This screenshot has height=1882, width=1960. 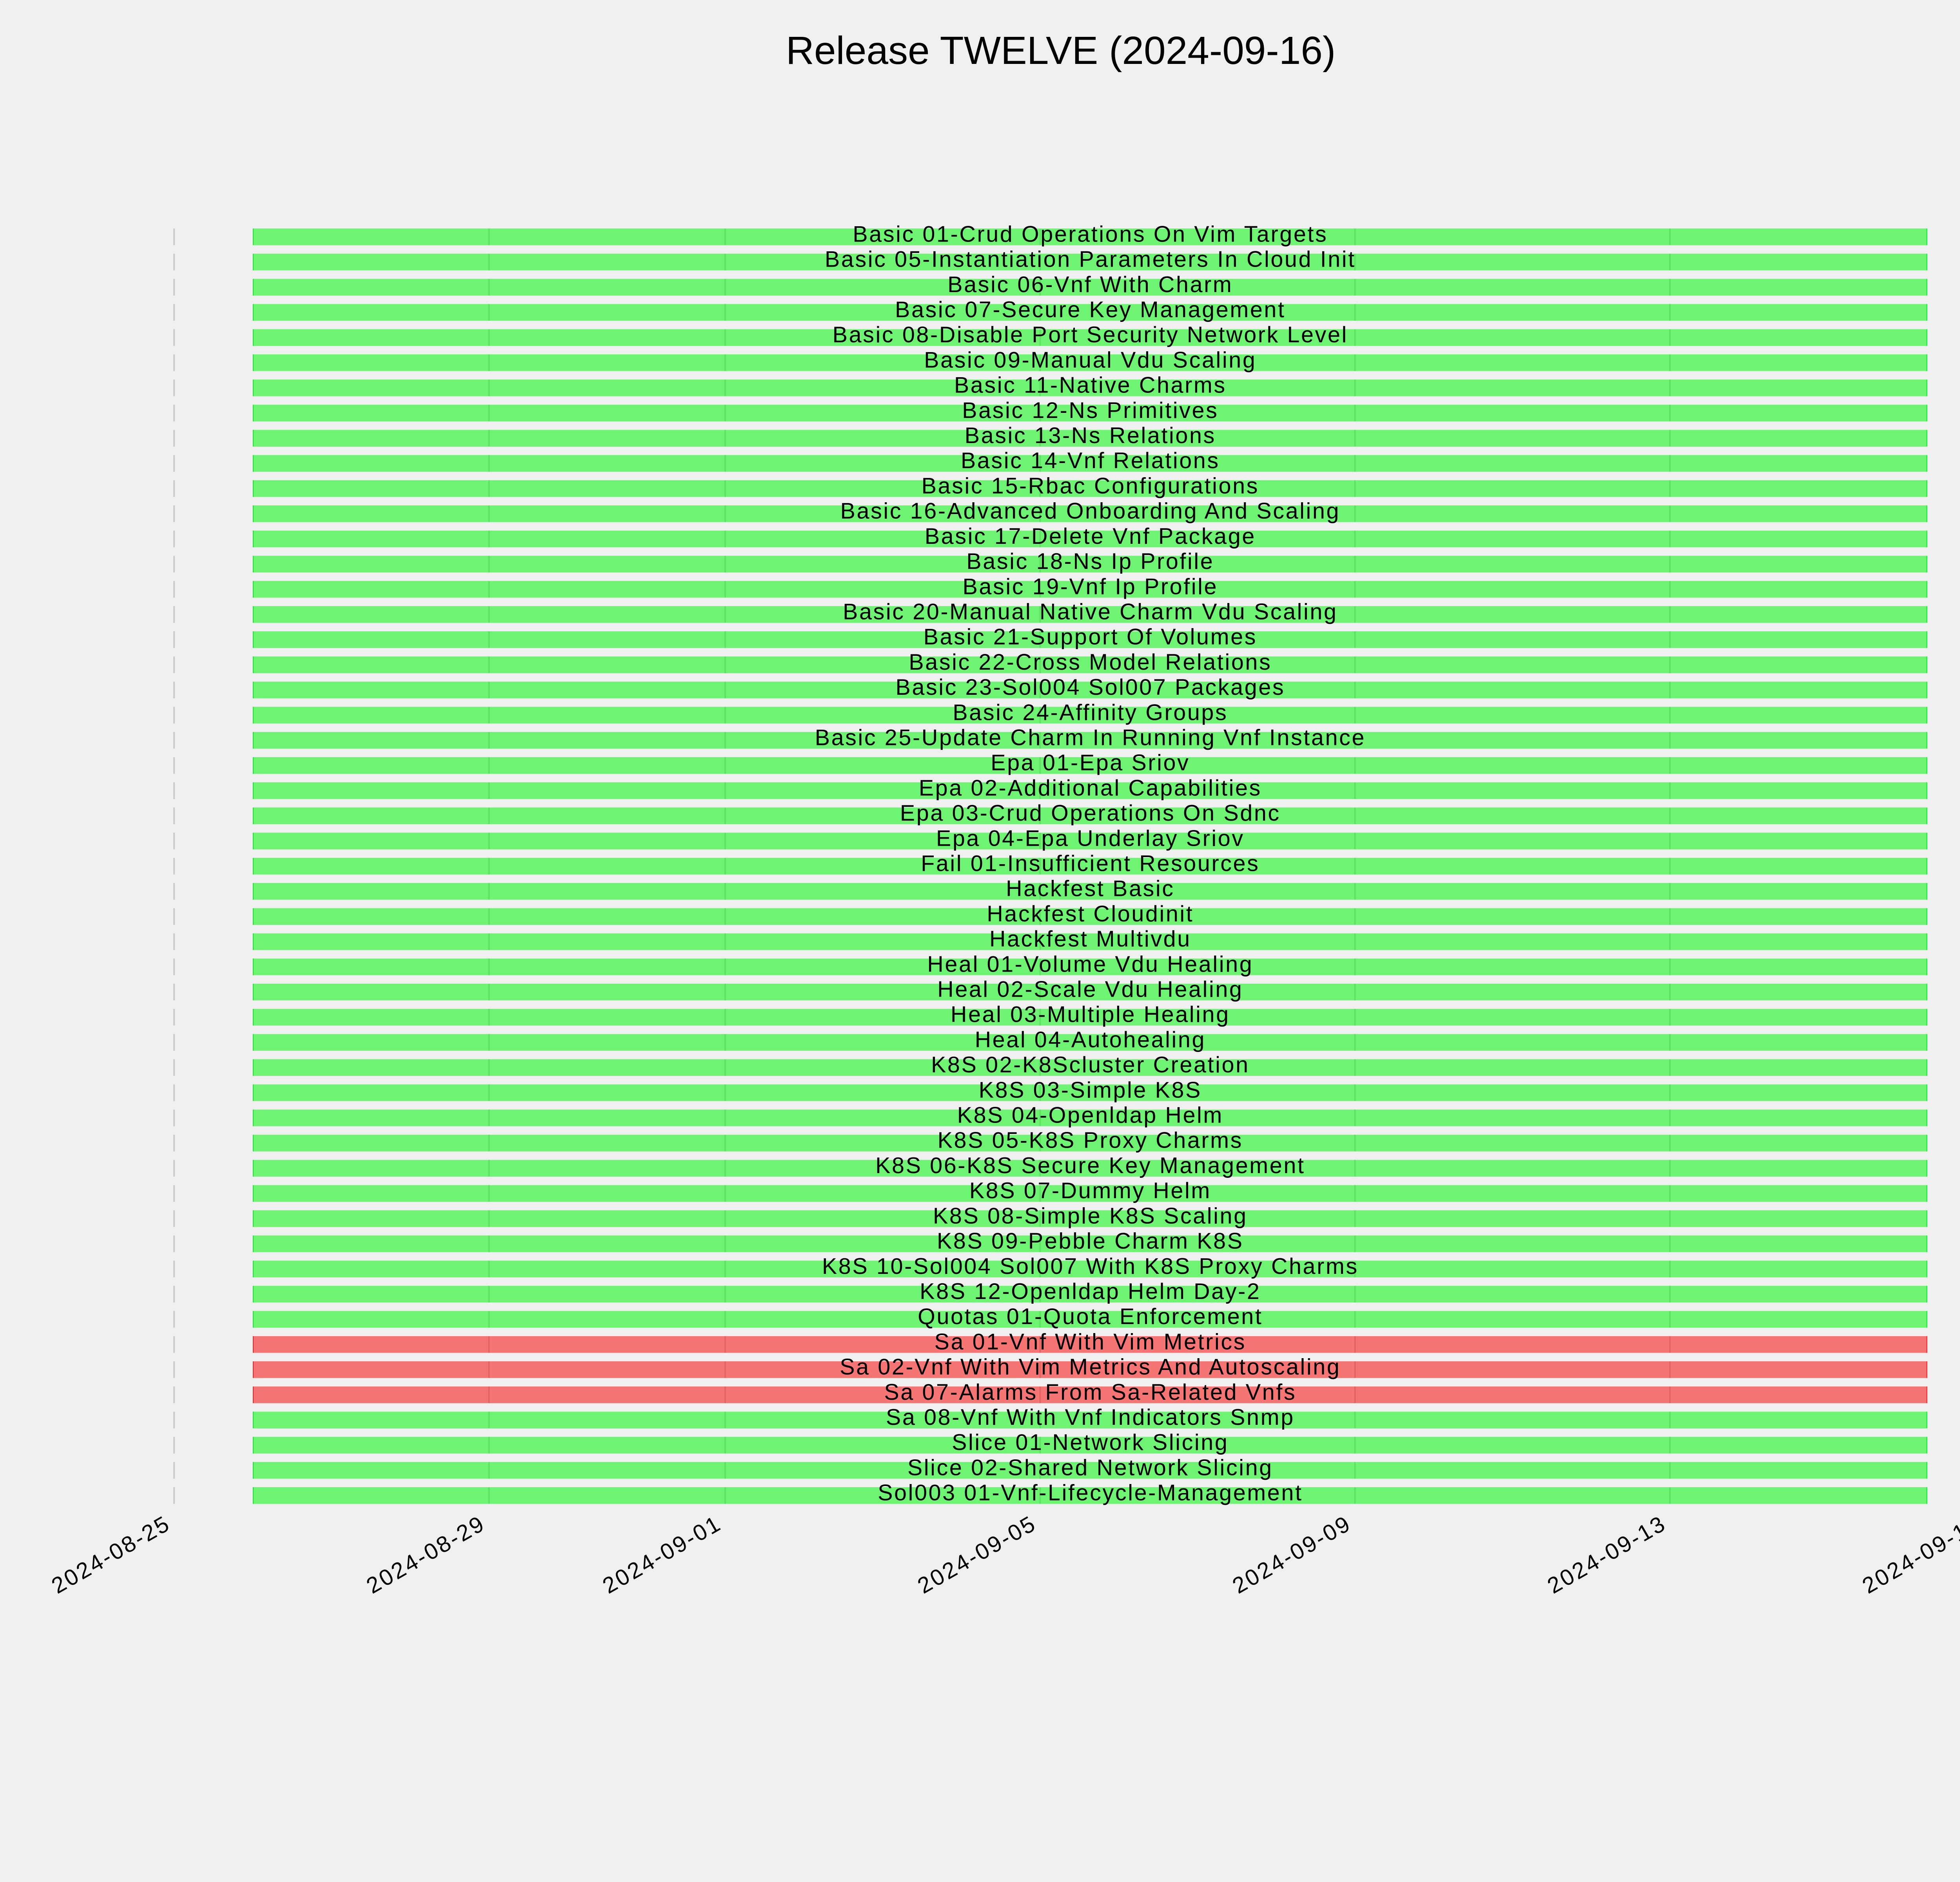 I want to click on svg-text: Heal 01-Volume Vdu Healing, so click(x=1090, y=964).